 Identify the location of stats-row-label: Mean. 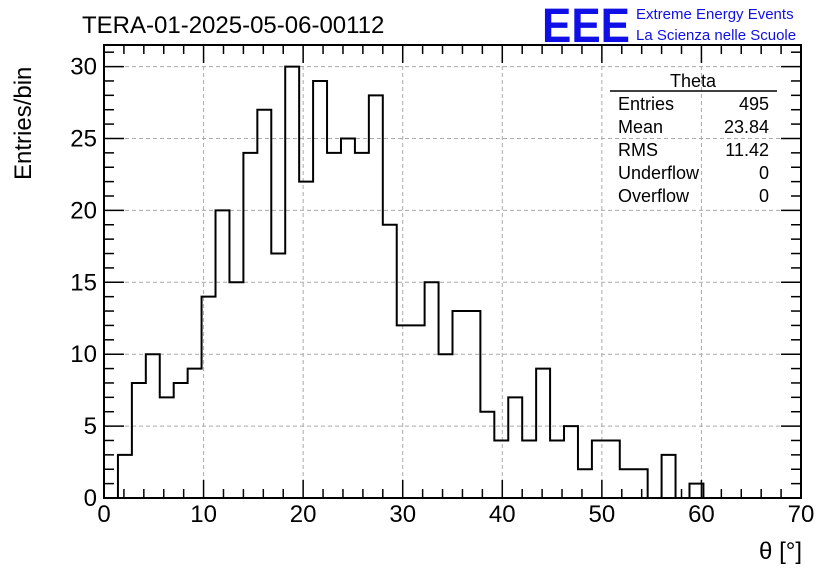
(640, 127).